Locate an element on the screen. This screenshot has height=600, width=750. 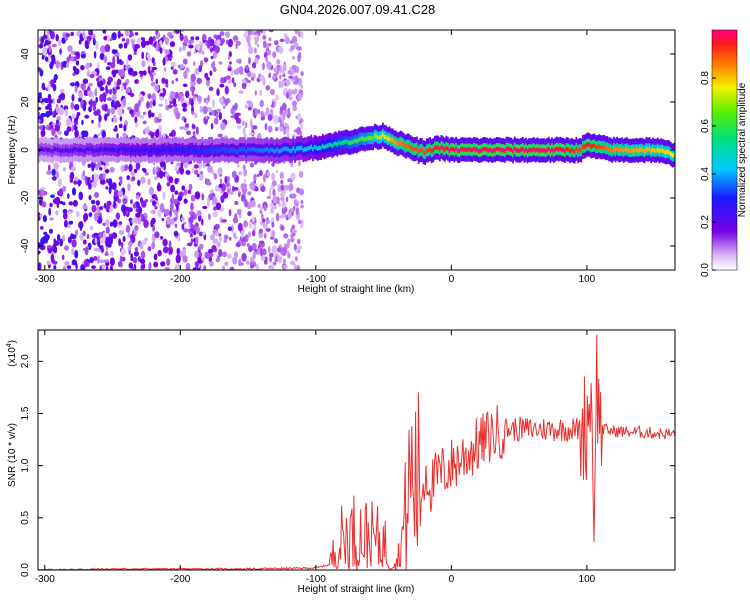
y-tick-label: 0.0 is located at coordinates (25, 570).